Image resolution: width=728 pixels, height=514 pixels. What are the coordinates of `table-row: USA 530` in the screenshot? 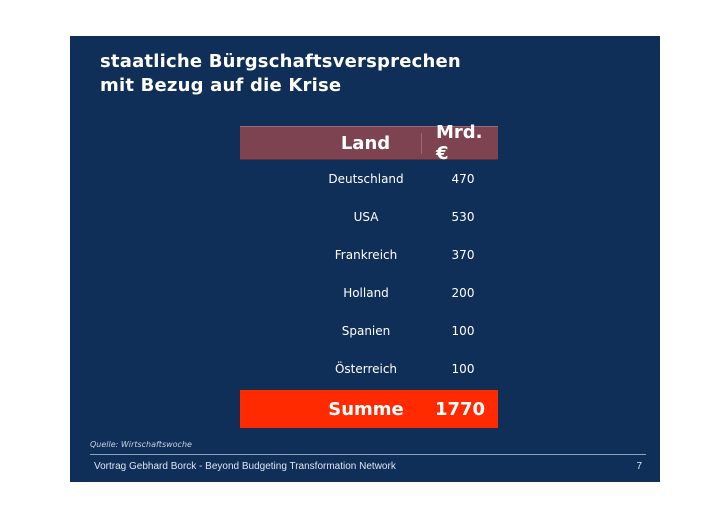 It's located at (369, 217).